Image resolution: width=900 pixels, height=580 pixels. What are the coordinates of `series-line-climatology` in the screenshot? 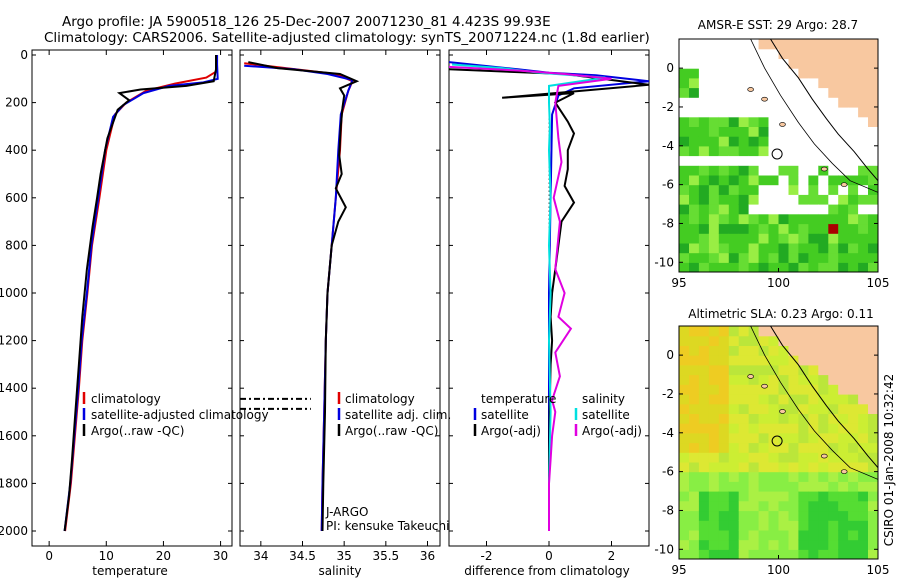 It's located at (299, 297).